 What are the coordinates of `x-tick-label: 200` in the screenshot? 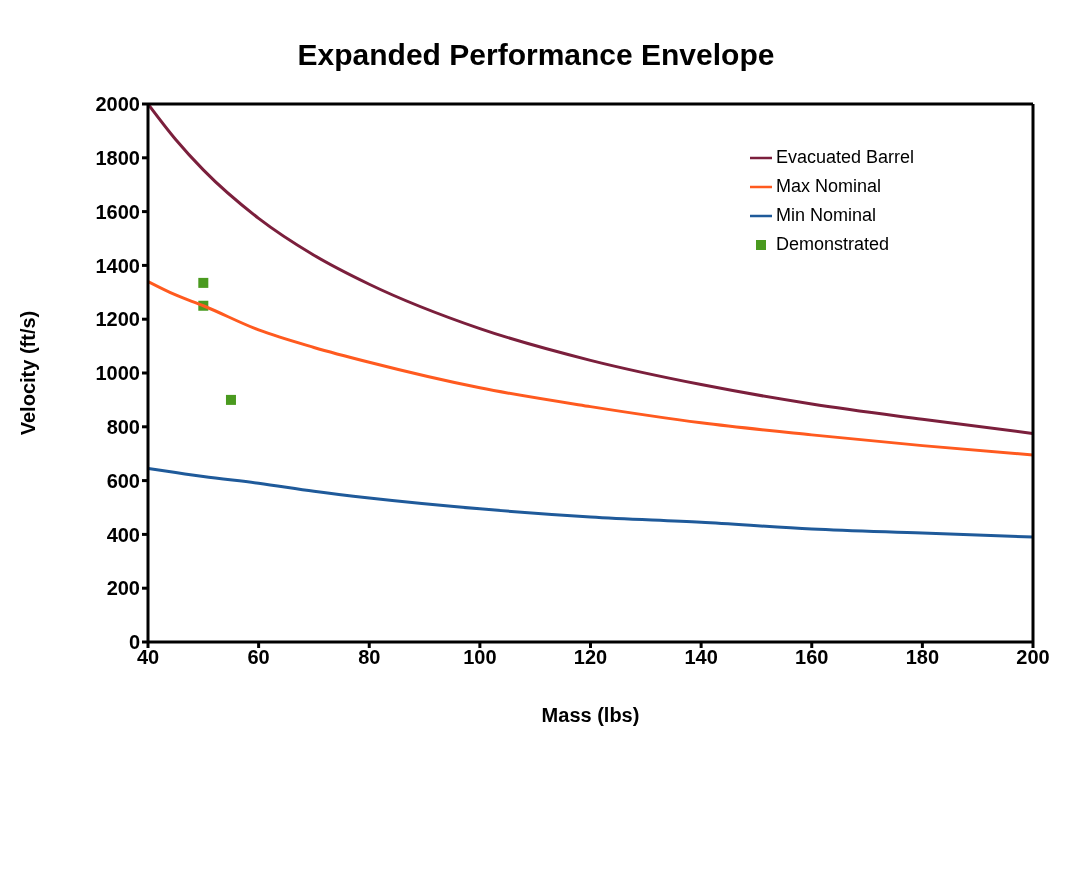 It's located at (1033, 657).